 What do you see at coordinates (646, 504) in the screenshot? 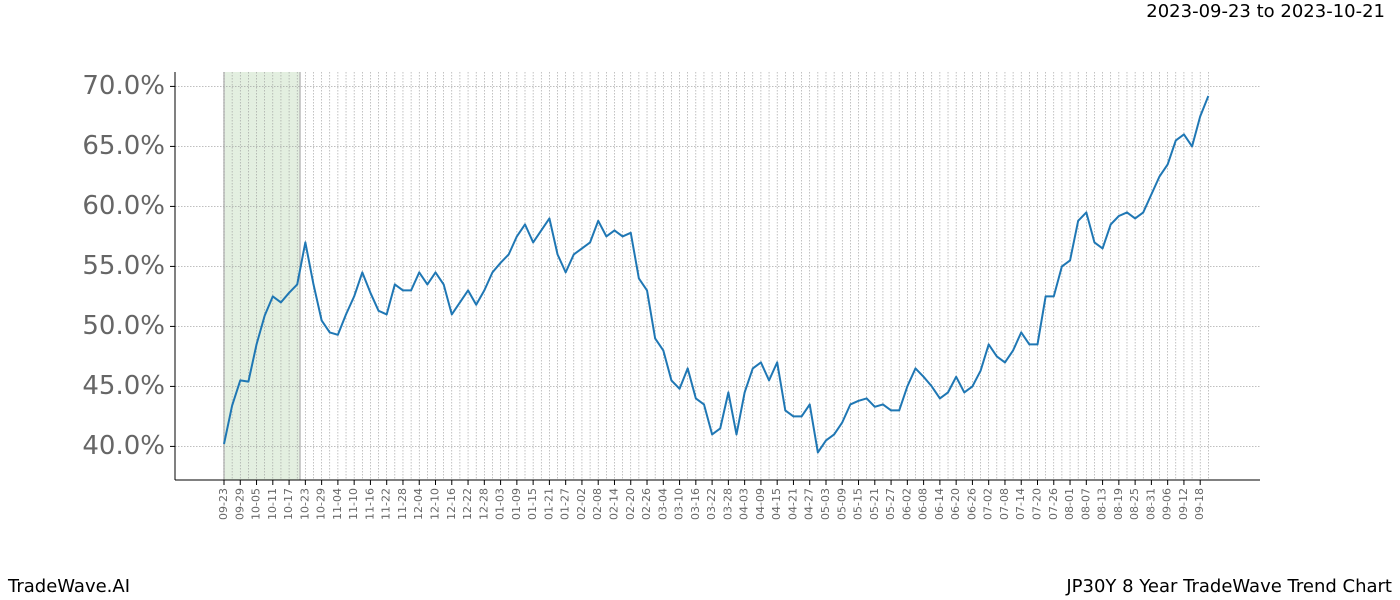
I see `x-tick-label: 02-26` at bounding box center [646, 504].